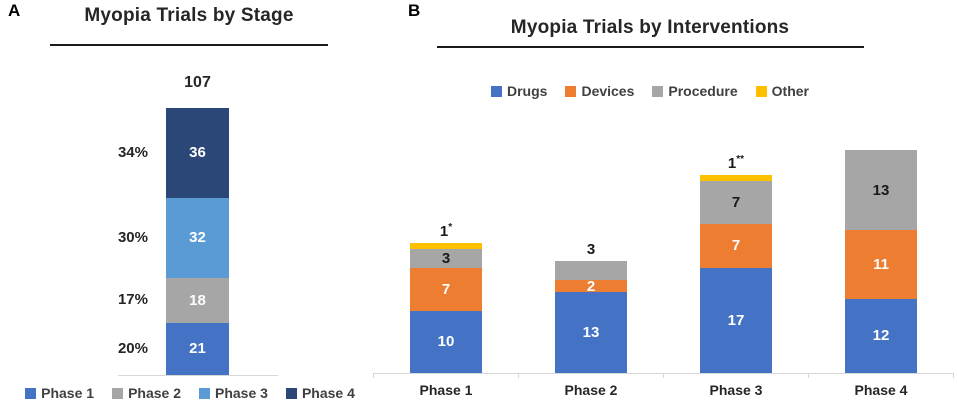 The height and width of the screenshot is (412, 957). What do you see at coordinates (328, 393) in the screenshot?
I see `legend-label: Phase 4` at bounding box center [328, 393].